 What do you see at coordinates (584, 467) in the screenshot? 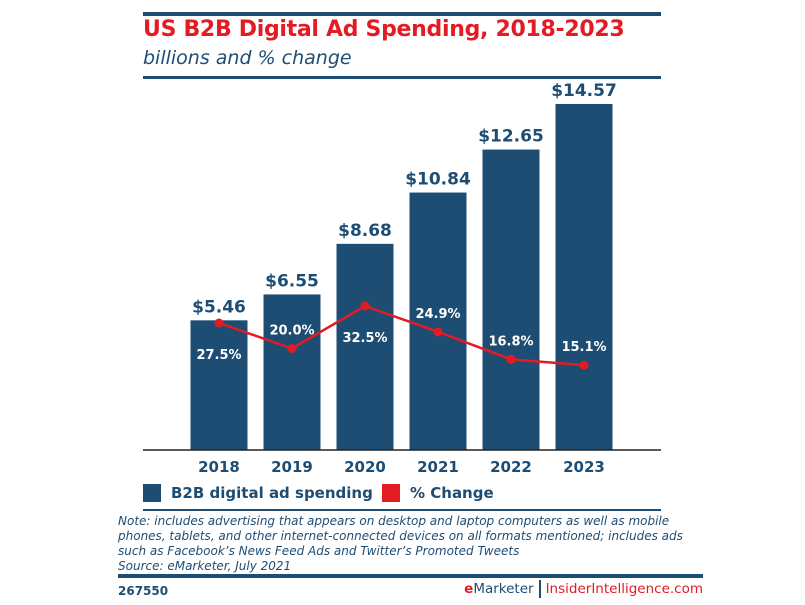
I see `x-tick-label: 2023` at bounding box center [584, 467].